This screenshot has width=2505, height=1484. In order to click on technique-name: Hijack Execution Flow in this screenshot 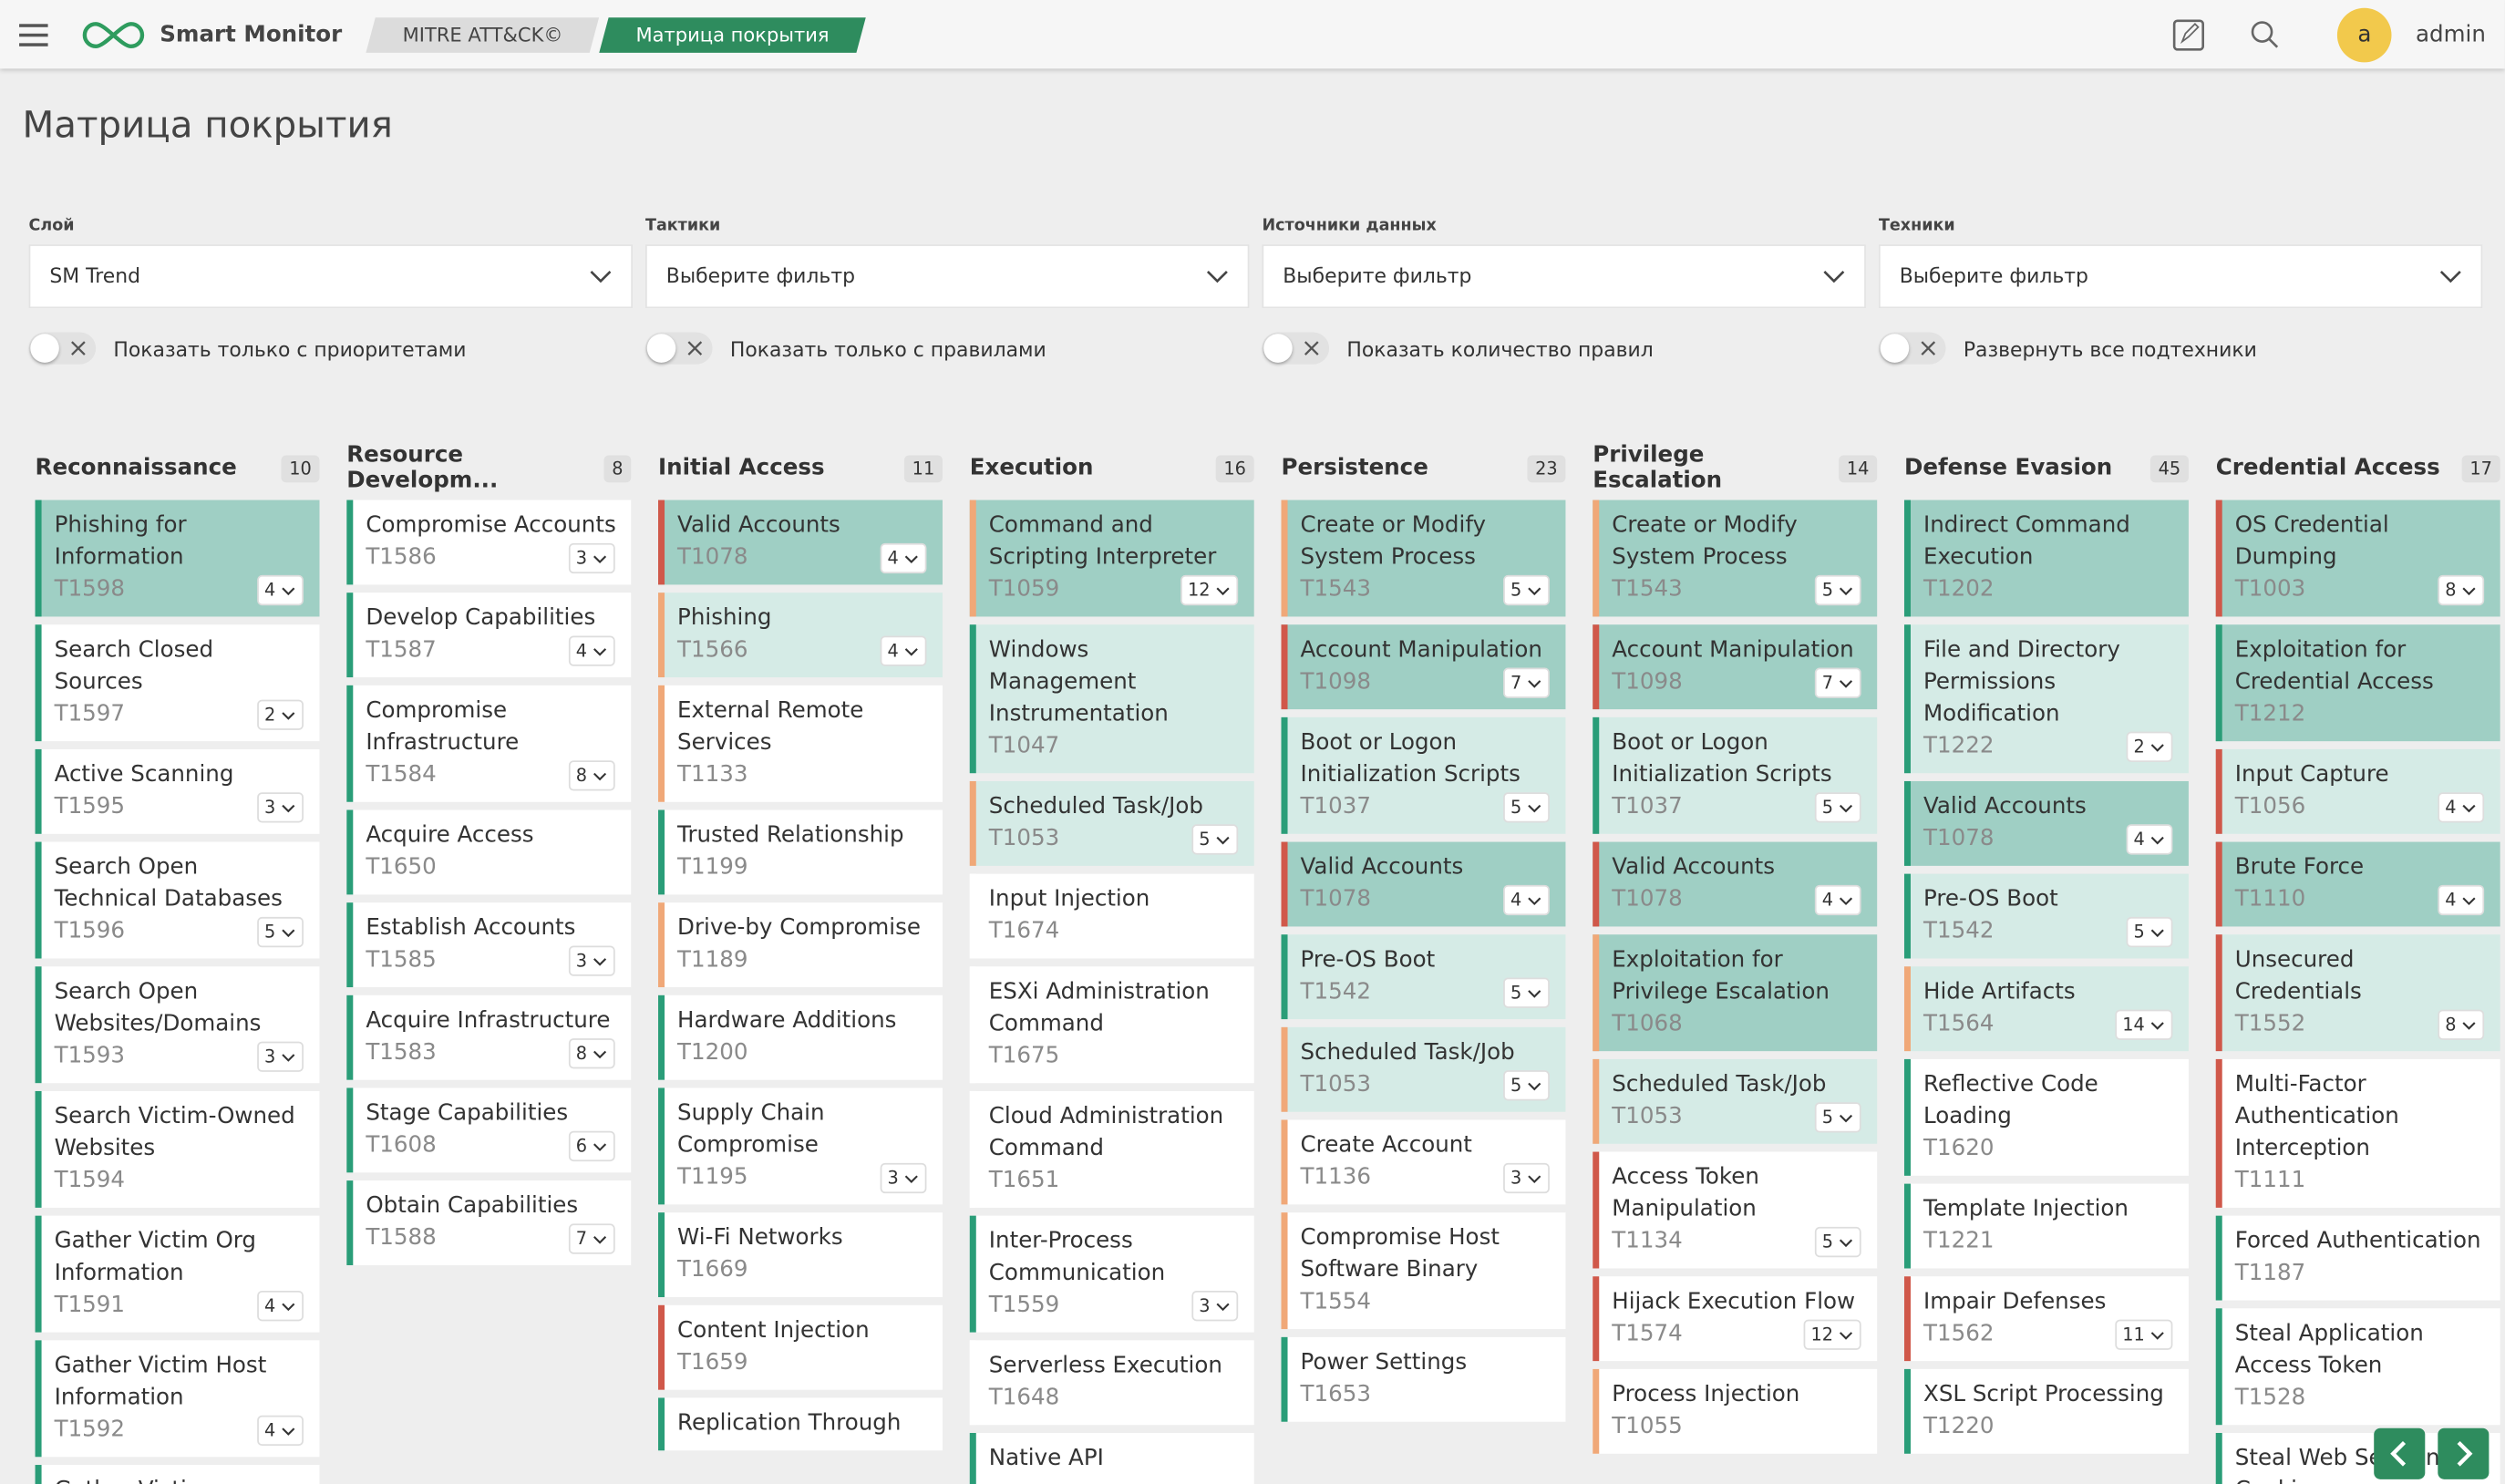, I will do `click(1734, 1302)`.